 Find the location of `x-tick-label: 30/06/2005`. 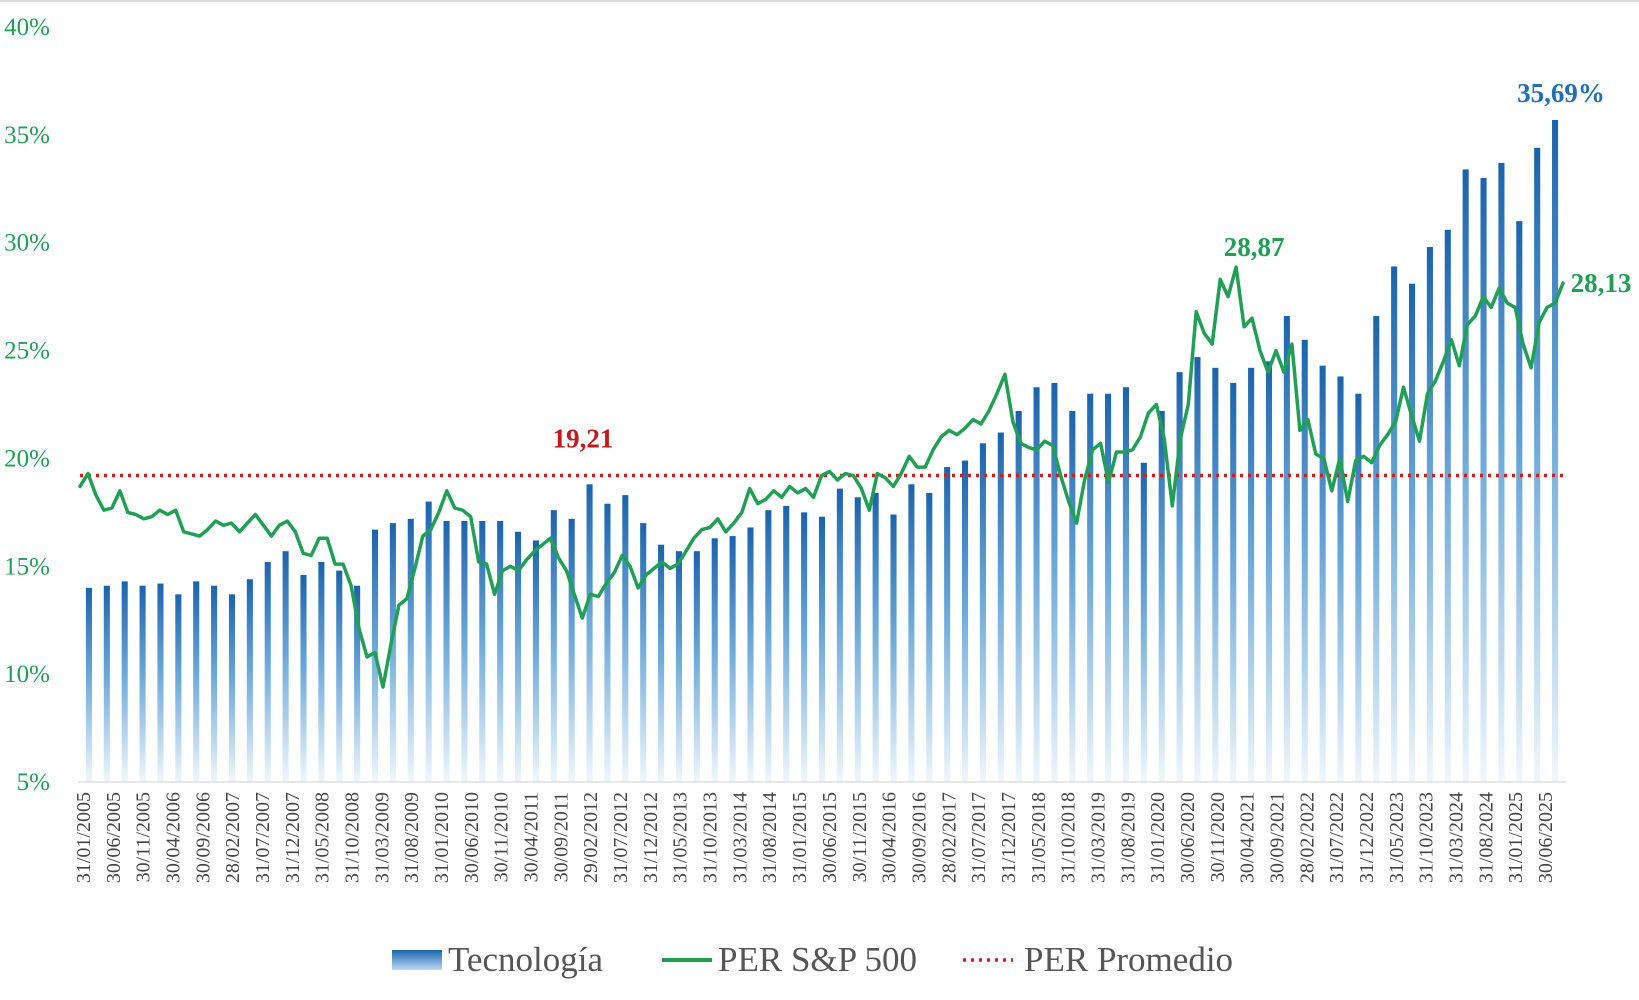

x-tick-label: 30/06/2005 is located at coordinates (114, 837).